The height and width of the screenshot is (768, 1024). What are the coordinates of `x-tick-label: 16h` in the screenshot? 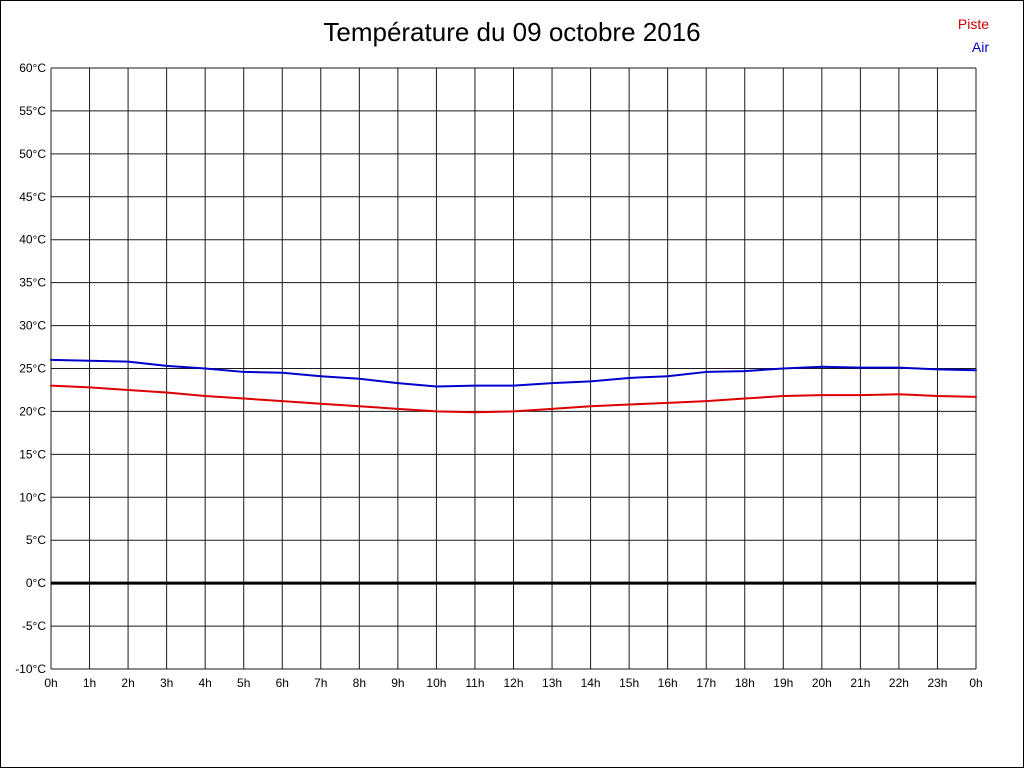 It's located at (668, 683).